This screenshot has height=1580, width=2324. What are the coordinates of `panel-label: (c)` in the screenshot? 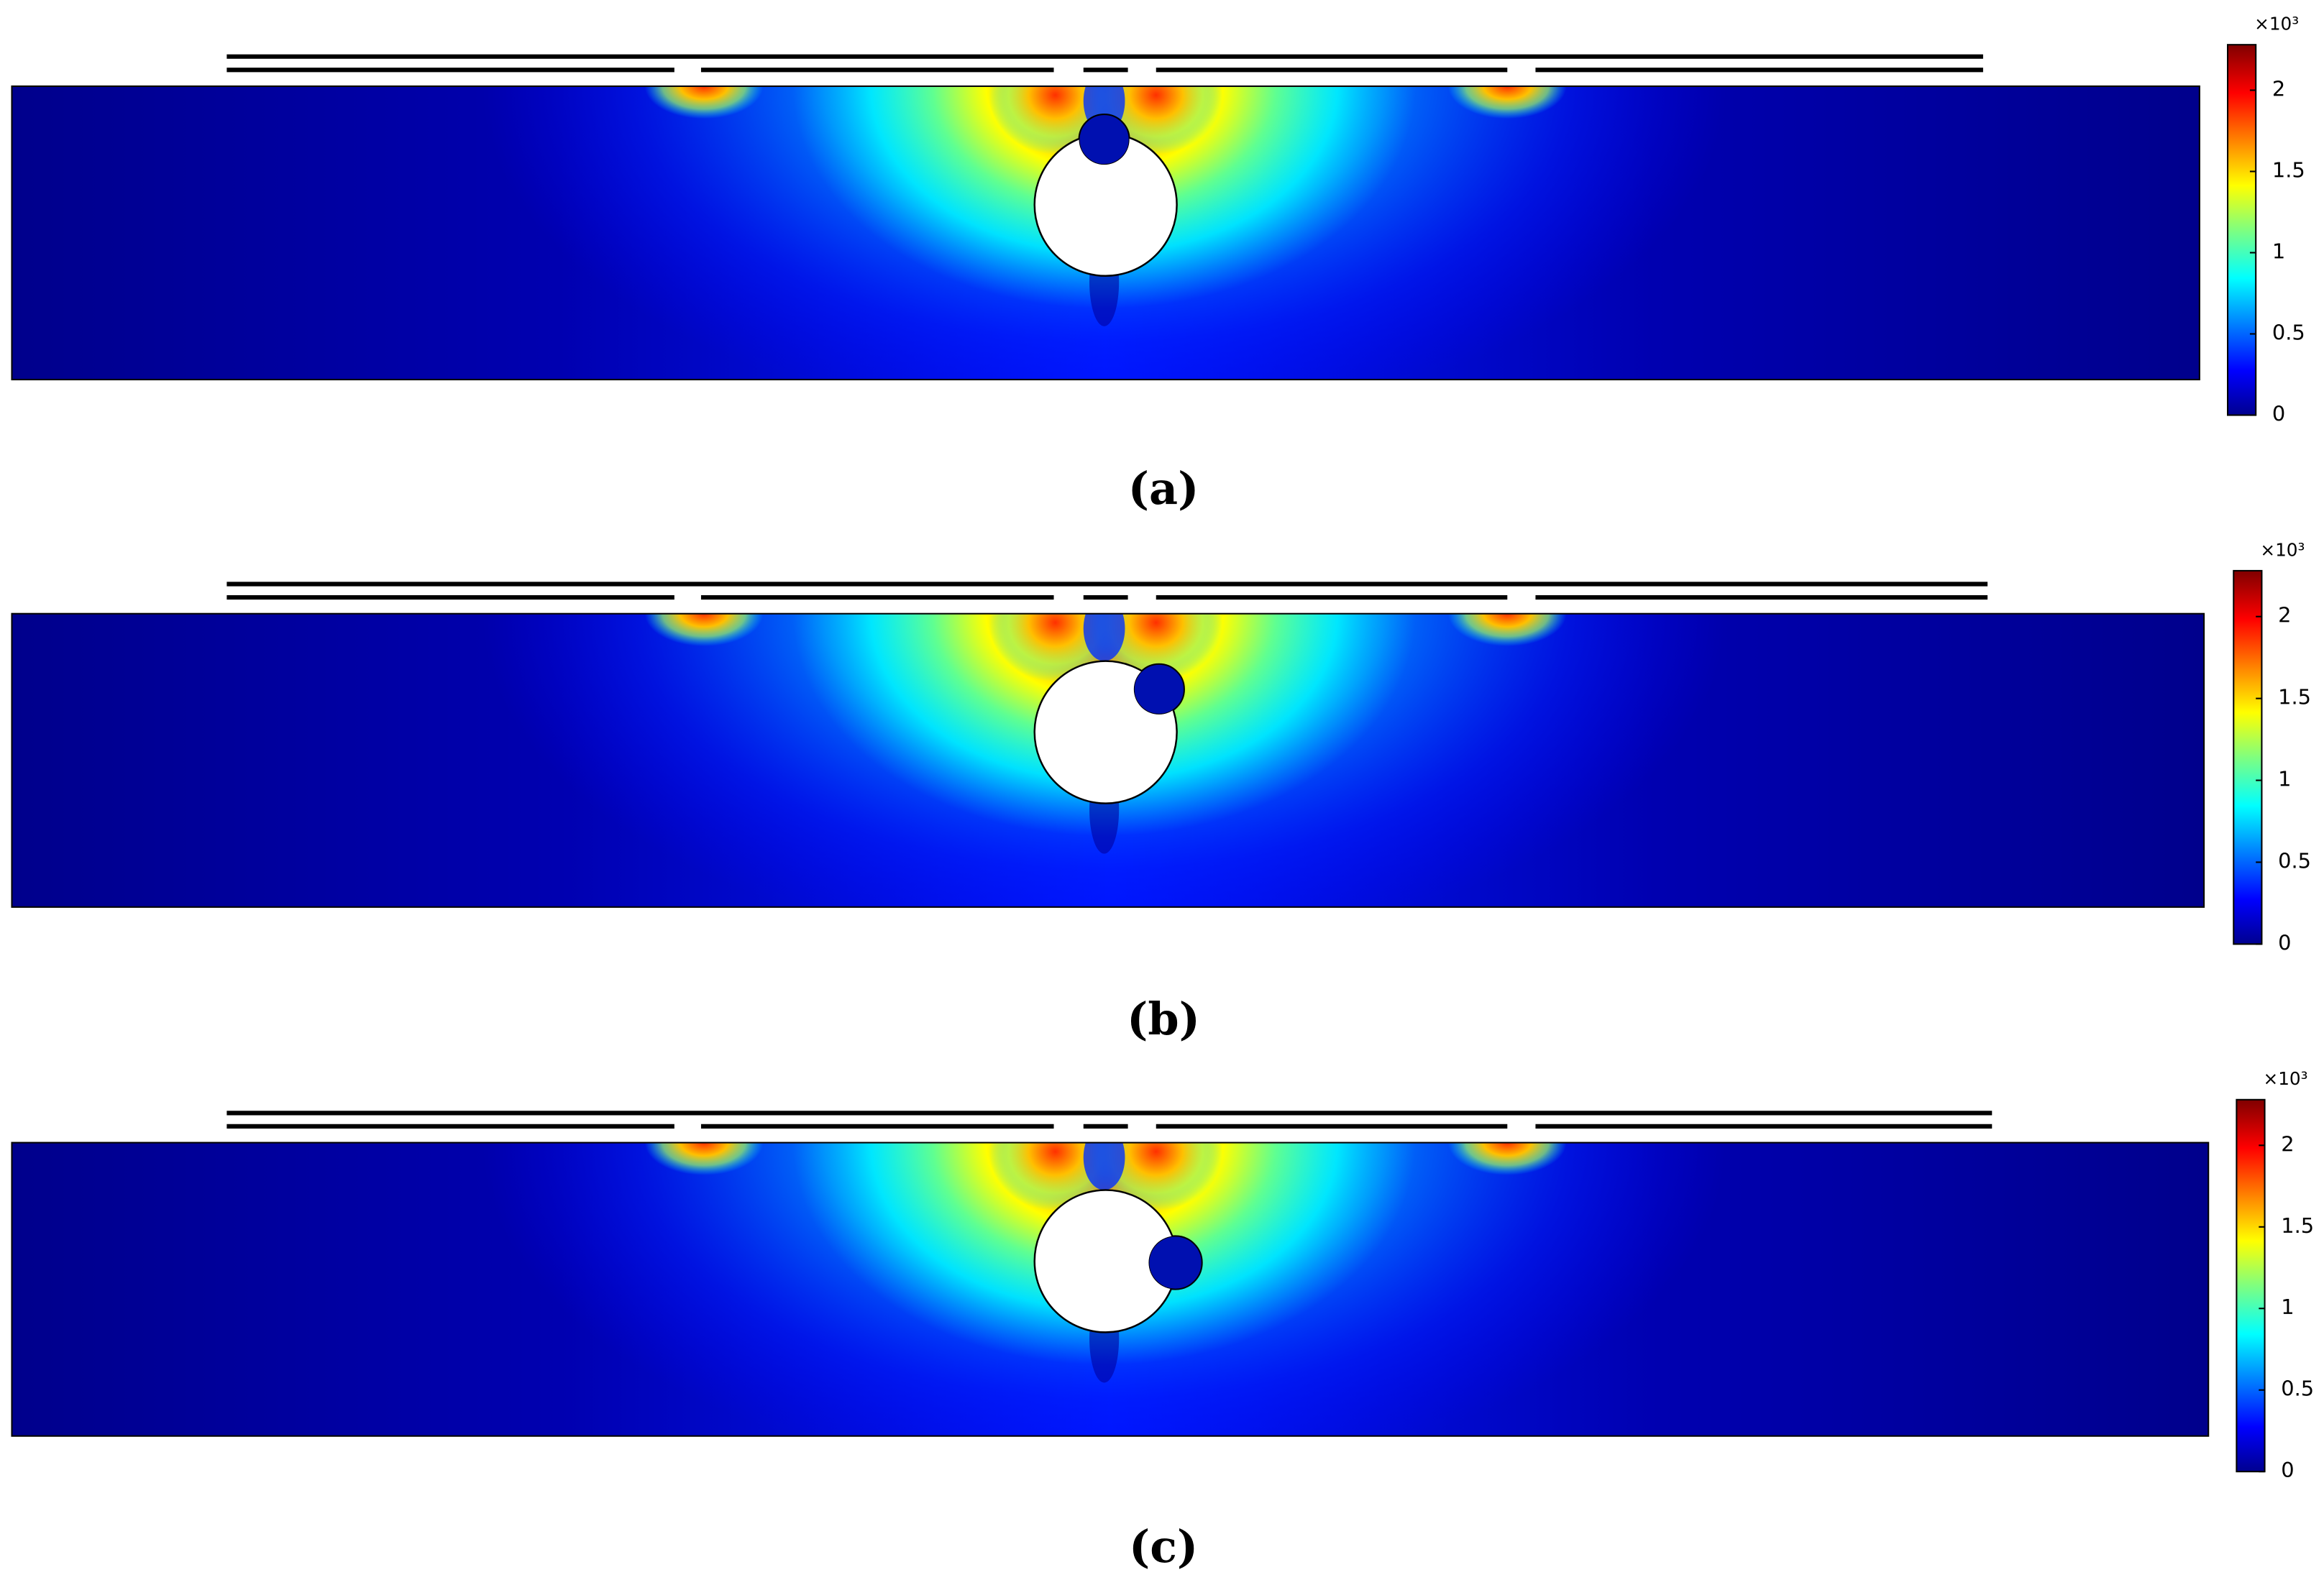 It's located at (1163, 1546).